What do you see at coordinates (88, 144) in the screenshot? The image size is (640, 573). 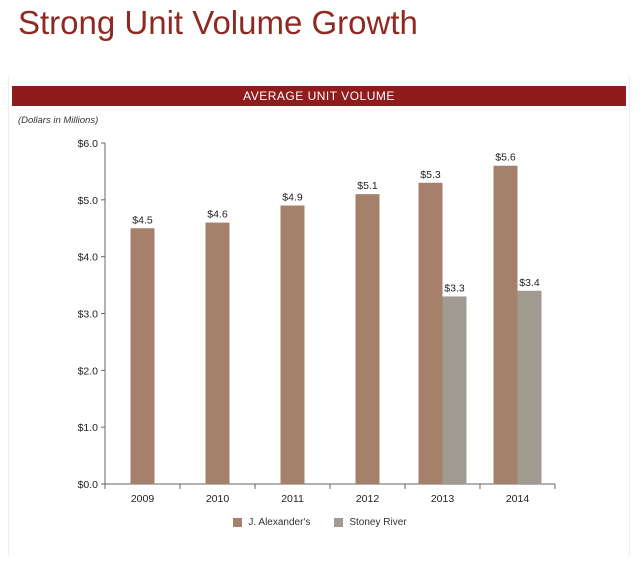 I see `y-tick-label: $6.0` at bounding box center [88, 144].